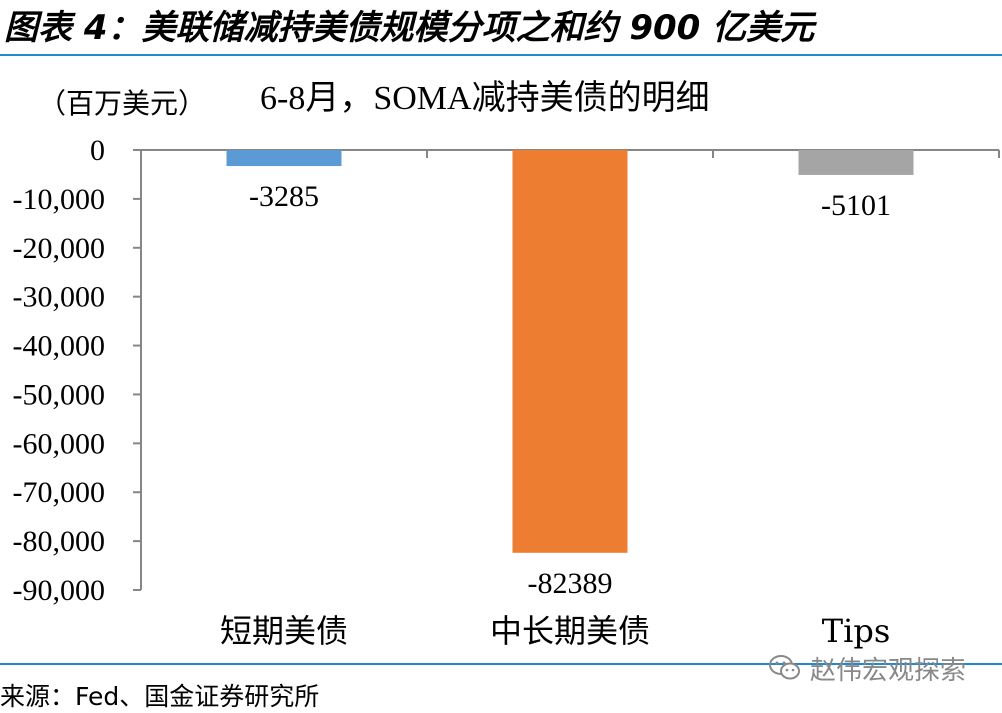 The width and height of the screenshot is (1002, 713). What do you see at coordinates (122, 103) in the screenshot?
I see `y-axis-unit-label: （百万美元）` at bounding box center [122, 103].